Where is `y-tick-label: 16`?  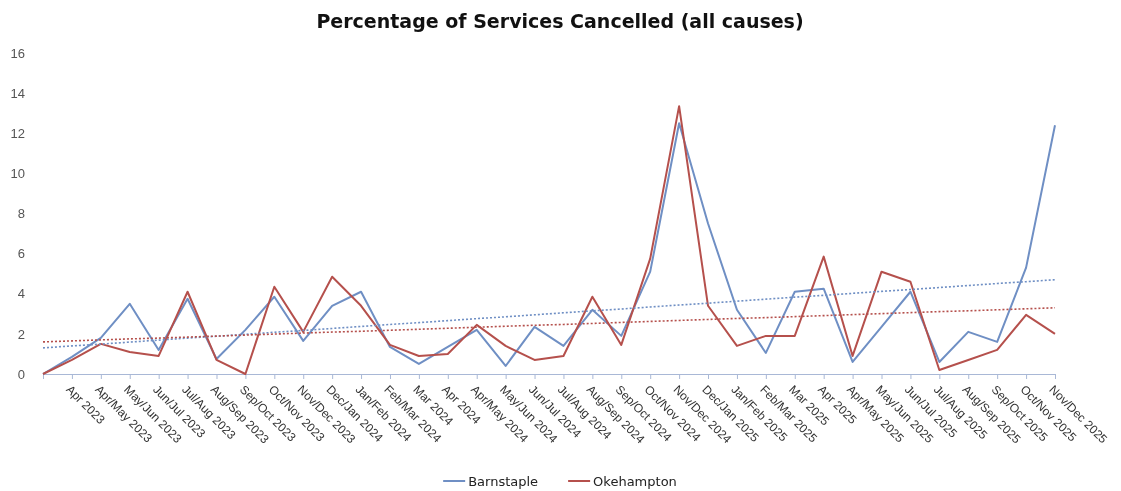
y-tick-label: 16 is located at coordinates (17, 53).